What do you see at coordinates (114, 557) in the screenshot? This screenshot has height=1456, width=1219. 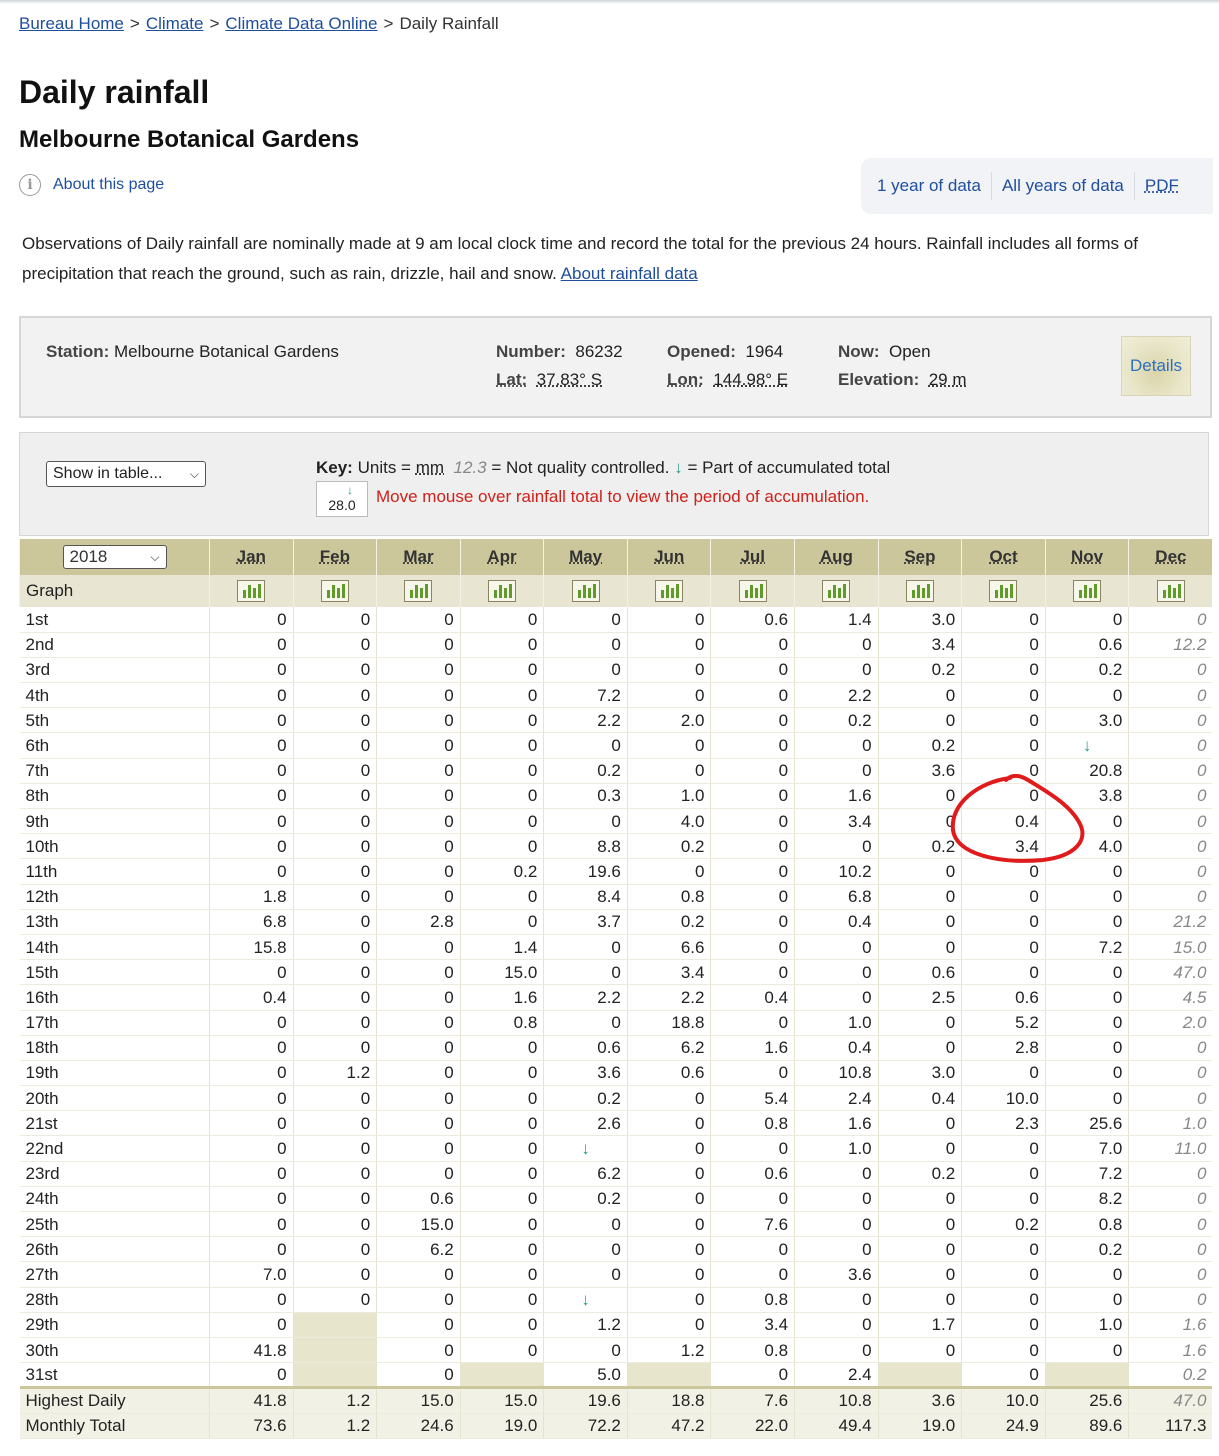 I see `year-select: 2018 ⌵` at bounding box center [114, 557].